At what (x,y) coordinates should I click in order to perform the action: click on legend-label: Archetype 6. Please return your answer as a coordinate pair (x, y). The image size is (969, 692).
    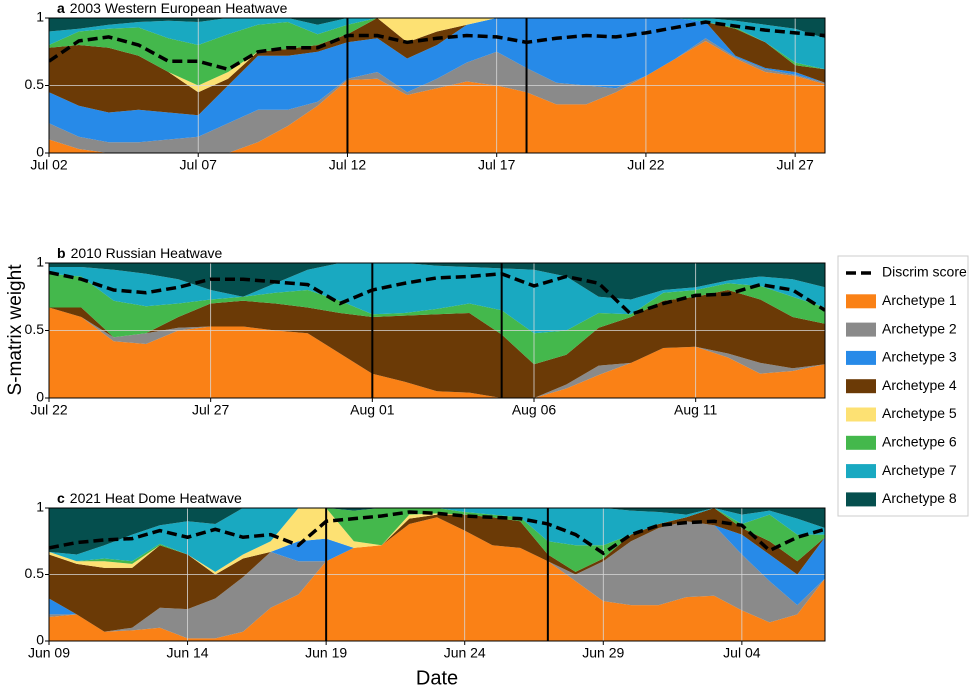
    Looking at the image, I should click on (919, 442).